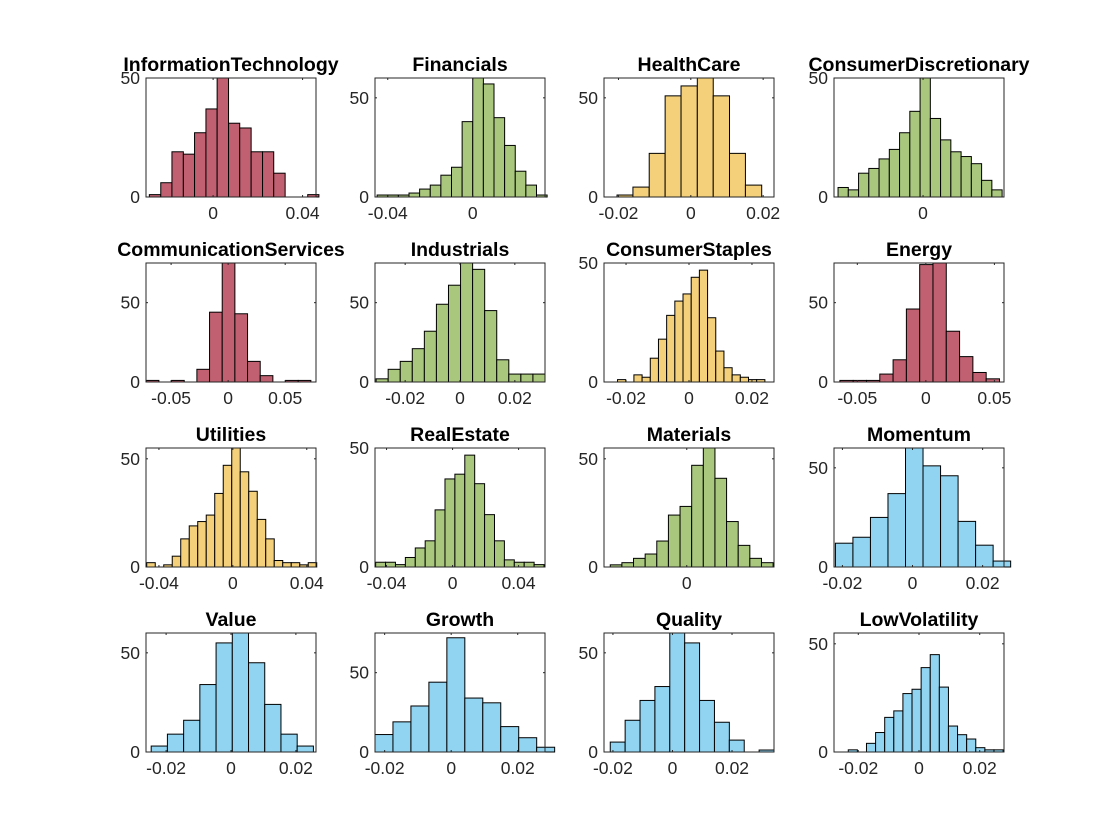 The width and height of the screenshot is (1120, 840). I want to click on panel-title: Financials, so click(460, 65).